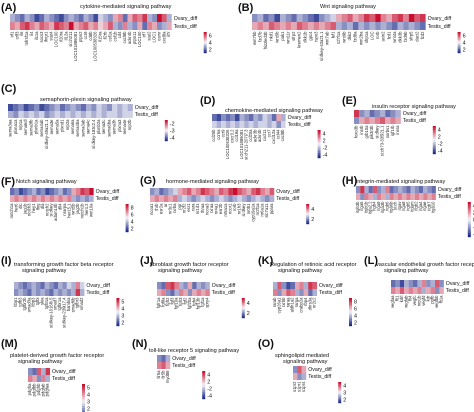  I want to click on gene-label: fgfr1a, so click(158, 302).